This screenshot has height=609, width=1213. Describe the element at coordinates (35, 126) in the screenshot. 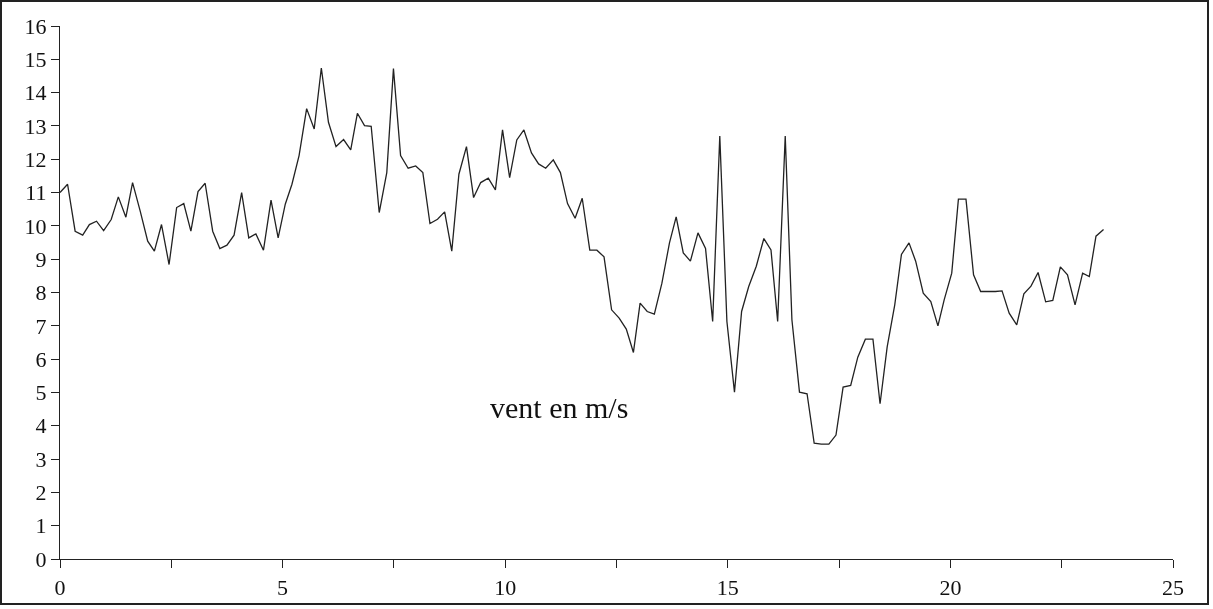

I see `y-tick-label: 13` at that location.